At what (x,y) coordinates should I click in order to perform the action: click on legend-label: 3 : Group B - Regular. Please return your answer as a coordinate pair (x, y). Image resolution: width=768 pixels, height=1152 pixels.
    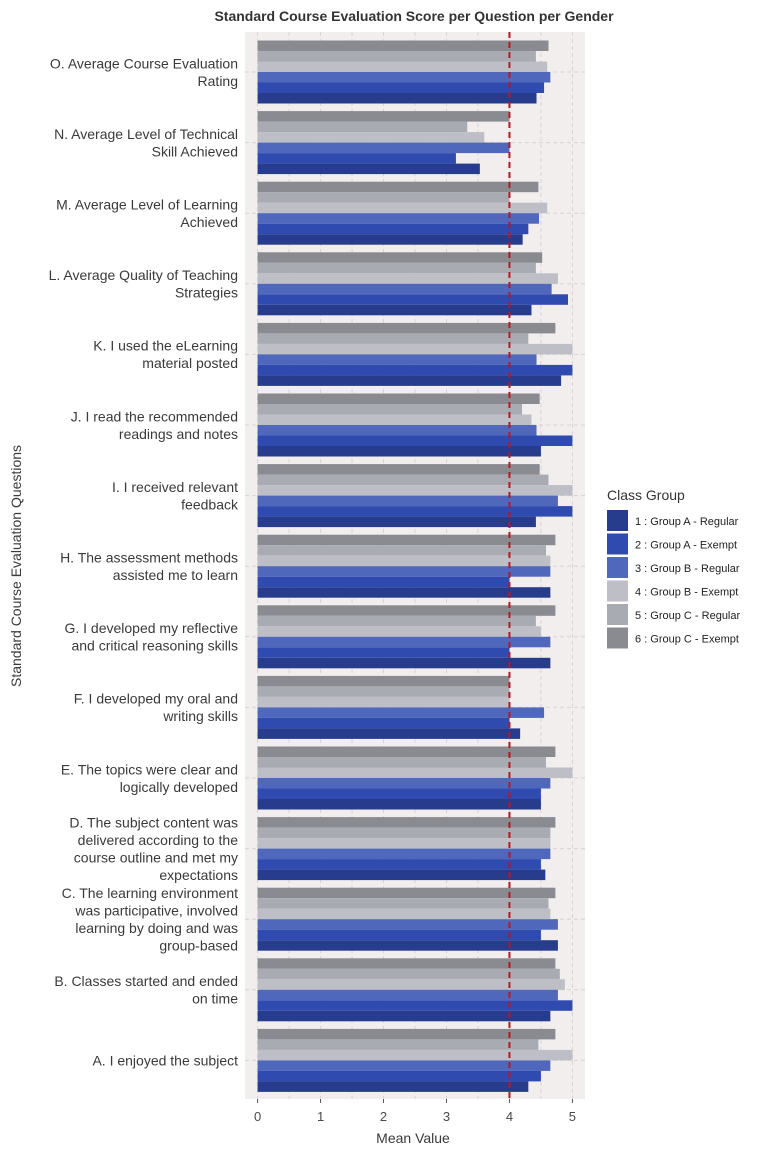
    Looking at the image, I should click on (687, 569).